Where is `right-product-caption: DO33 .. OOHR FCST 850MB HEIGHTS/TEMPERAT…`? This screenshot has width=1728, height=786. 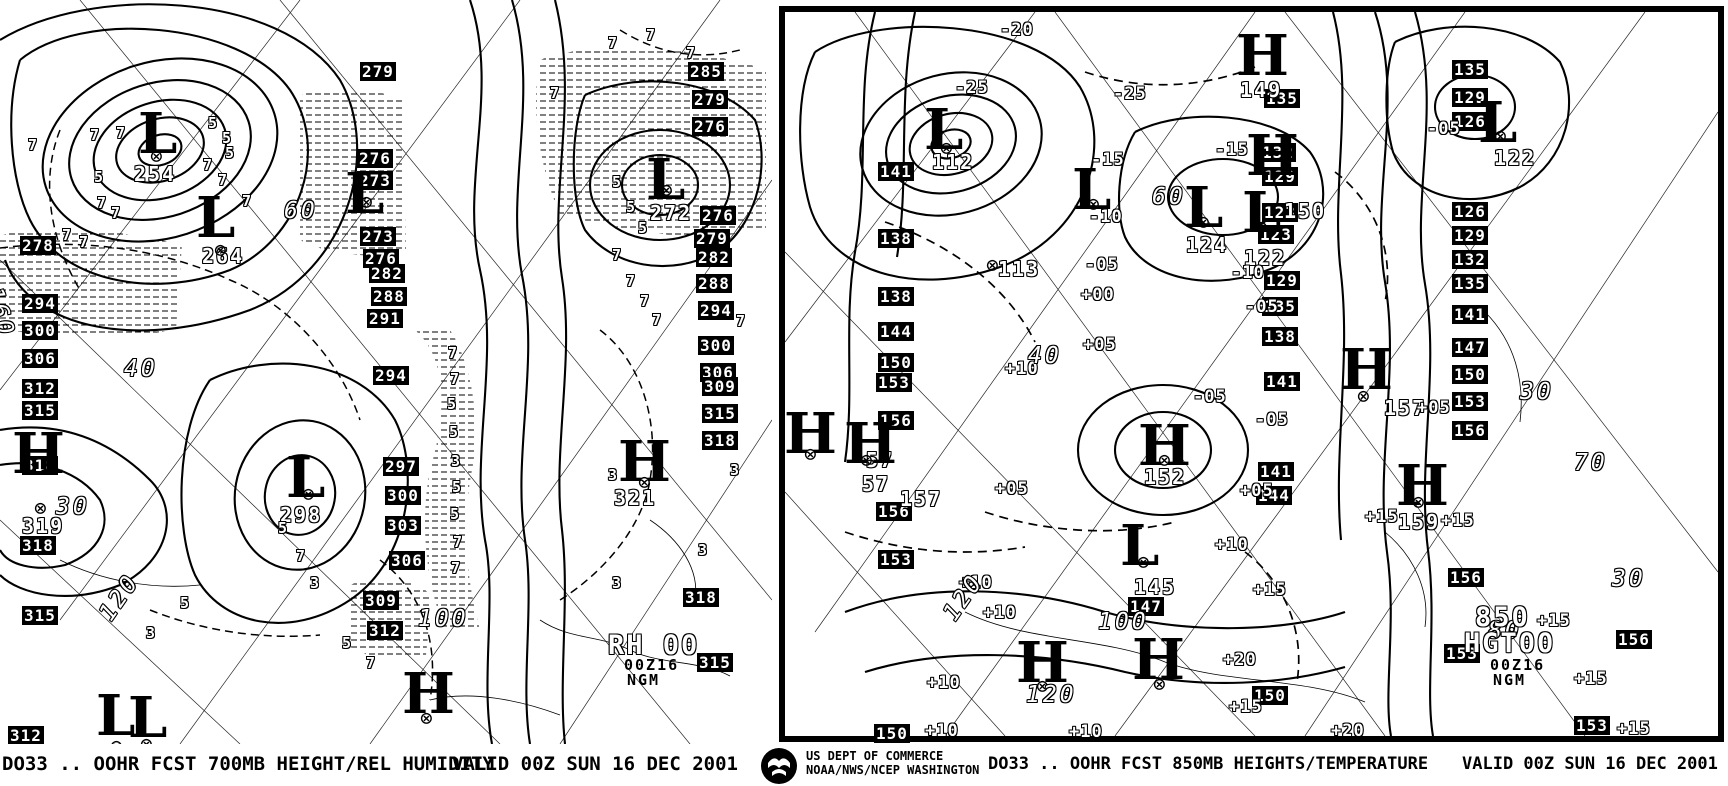 right-product-caption: DO33 .. OOHR FCST 850MB HEIGHTS/TEMPERAT… is located at coordinates (1208, 764).